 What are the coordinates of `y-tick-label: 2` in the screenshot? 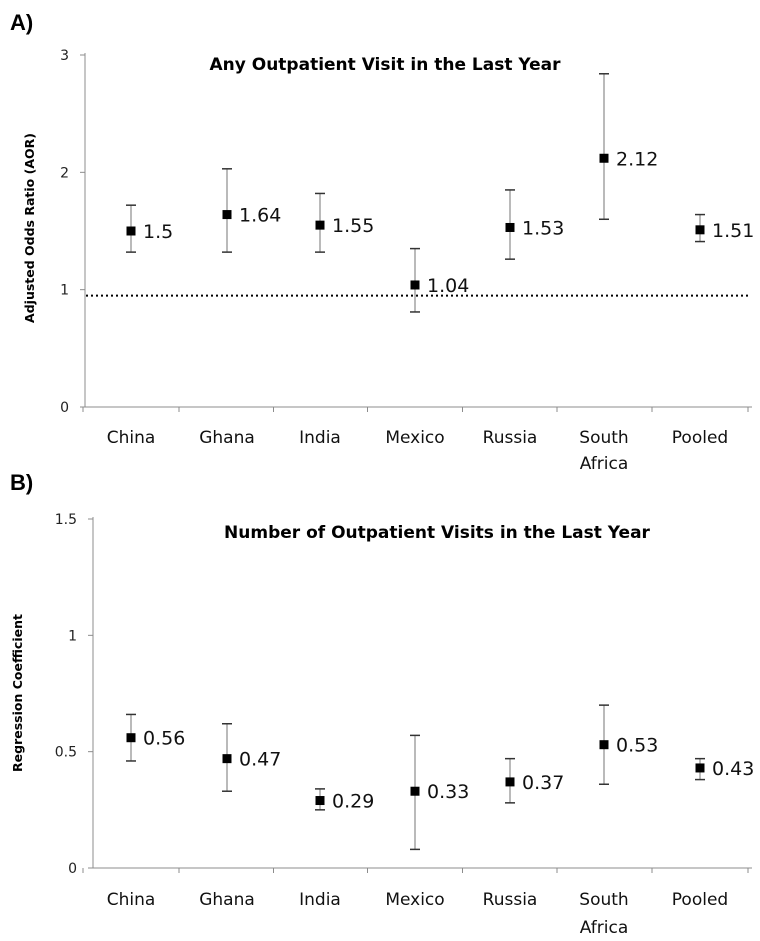 It's located at (64, 173).